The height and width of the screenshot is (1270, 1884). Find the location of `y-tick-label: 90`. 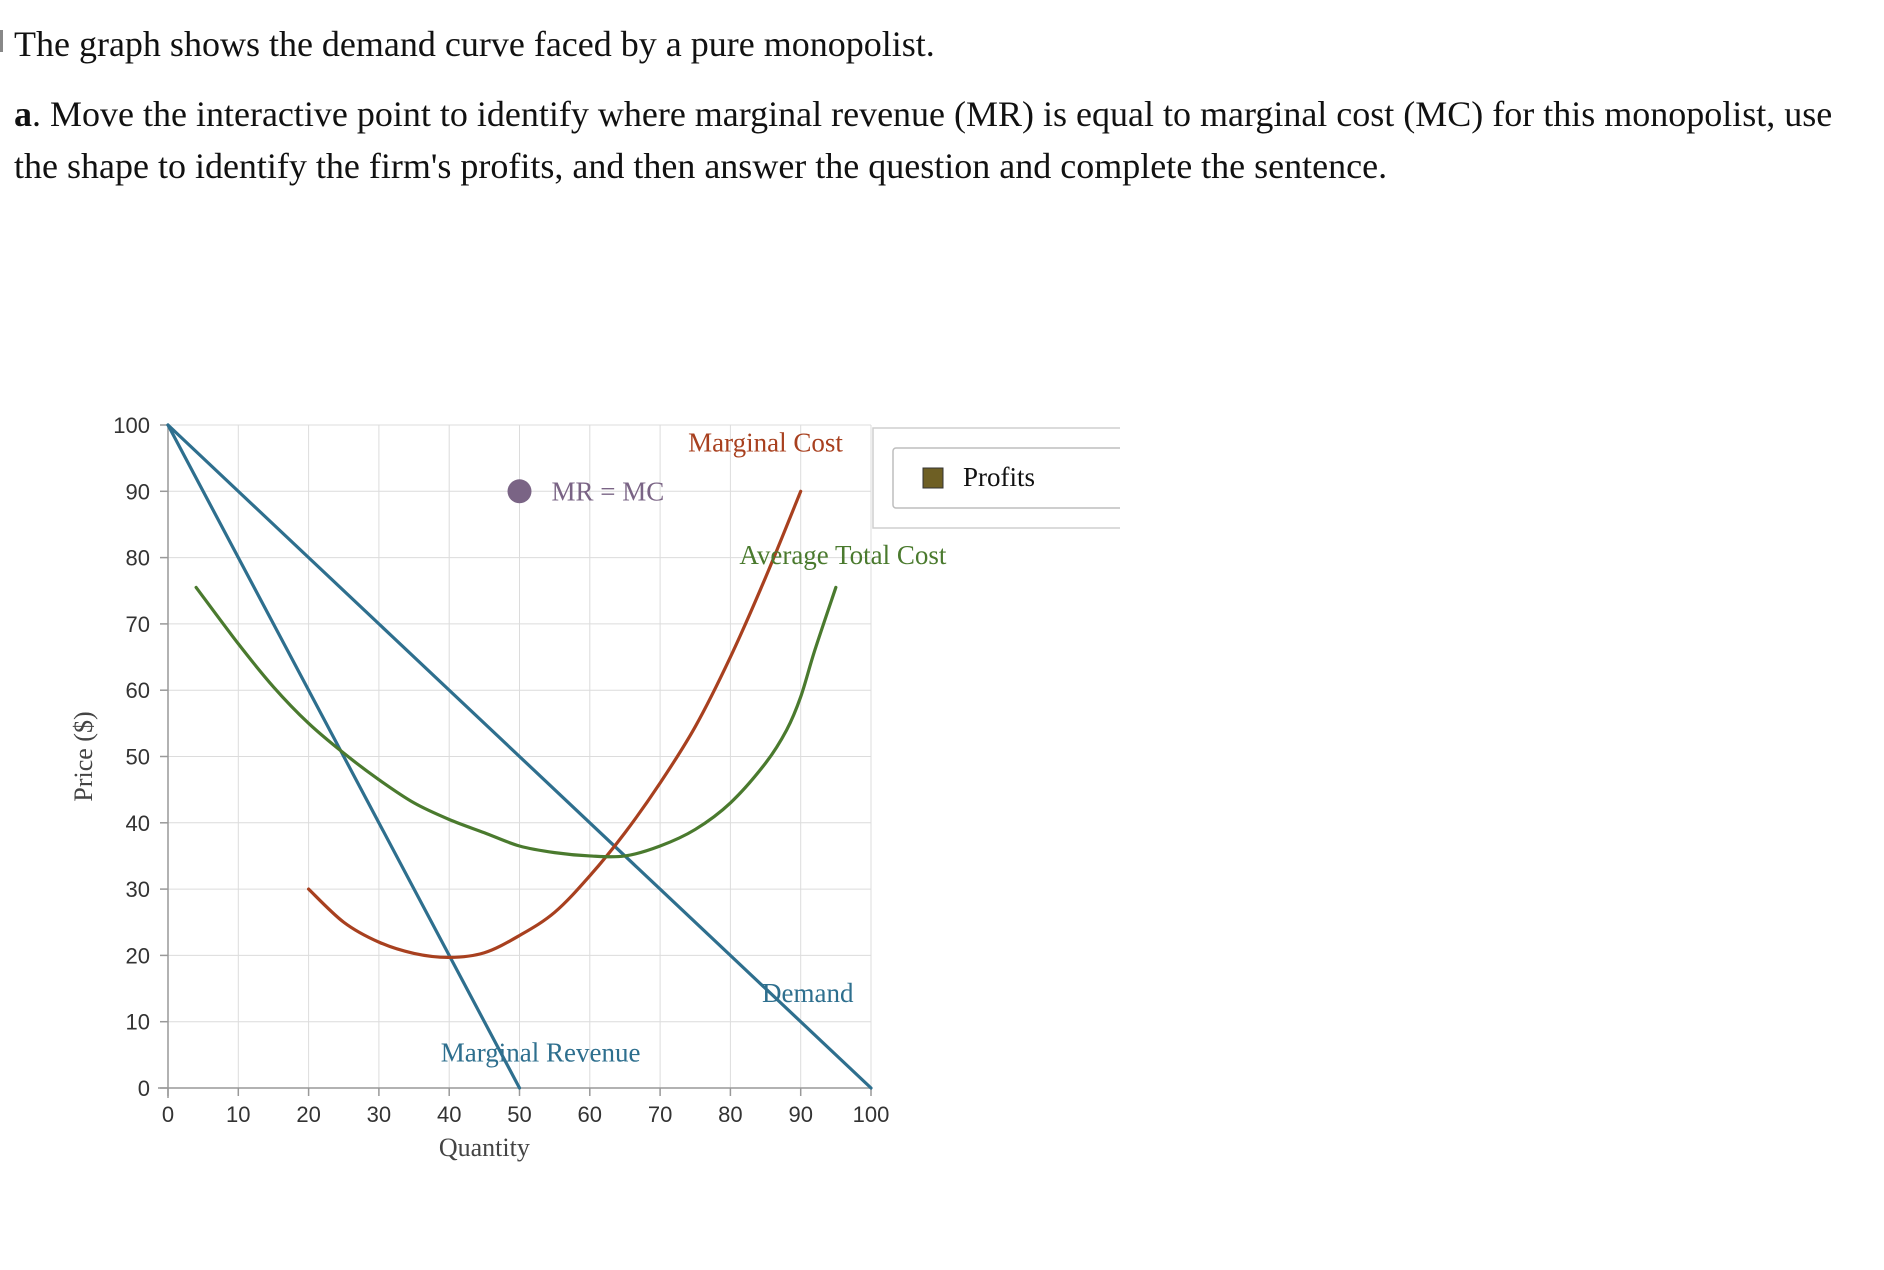

y-tick-label: 90 is located at coordinates (138, 491).